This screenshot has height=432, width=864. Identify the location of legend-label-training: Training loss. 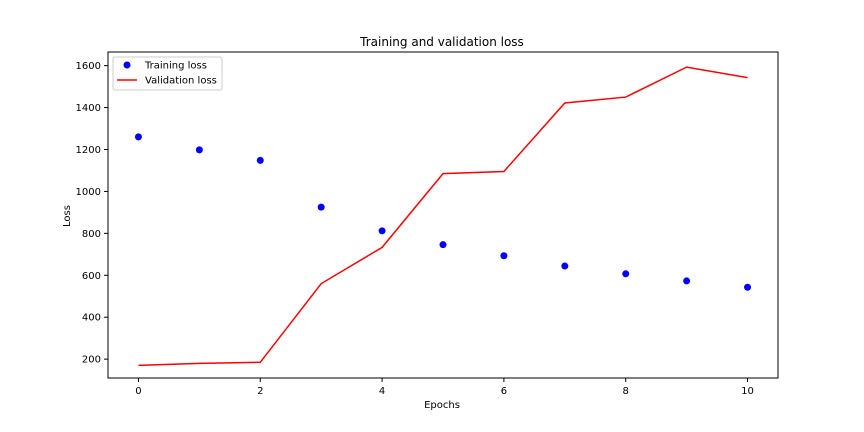
(175, 66).